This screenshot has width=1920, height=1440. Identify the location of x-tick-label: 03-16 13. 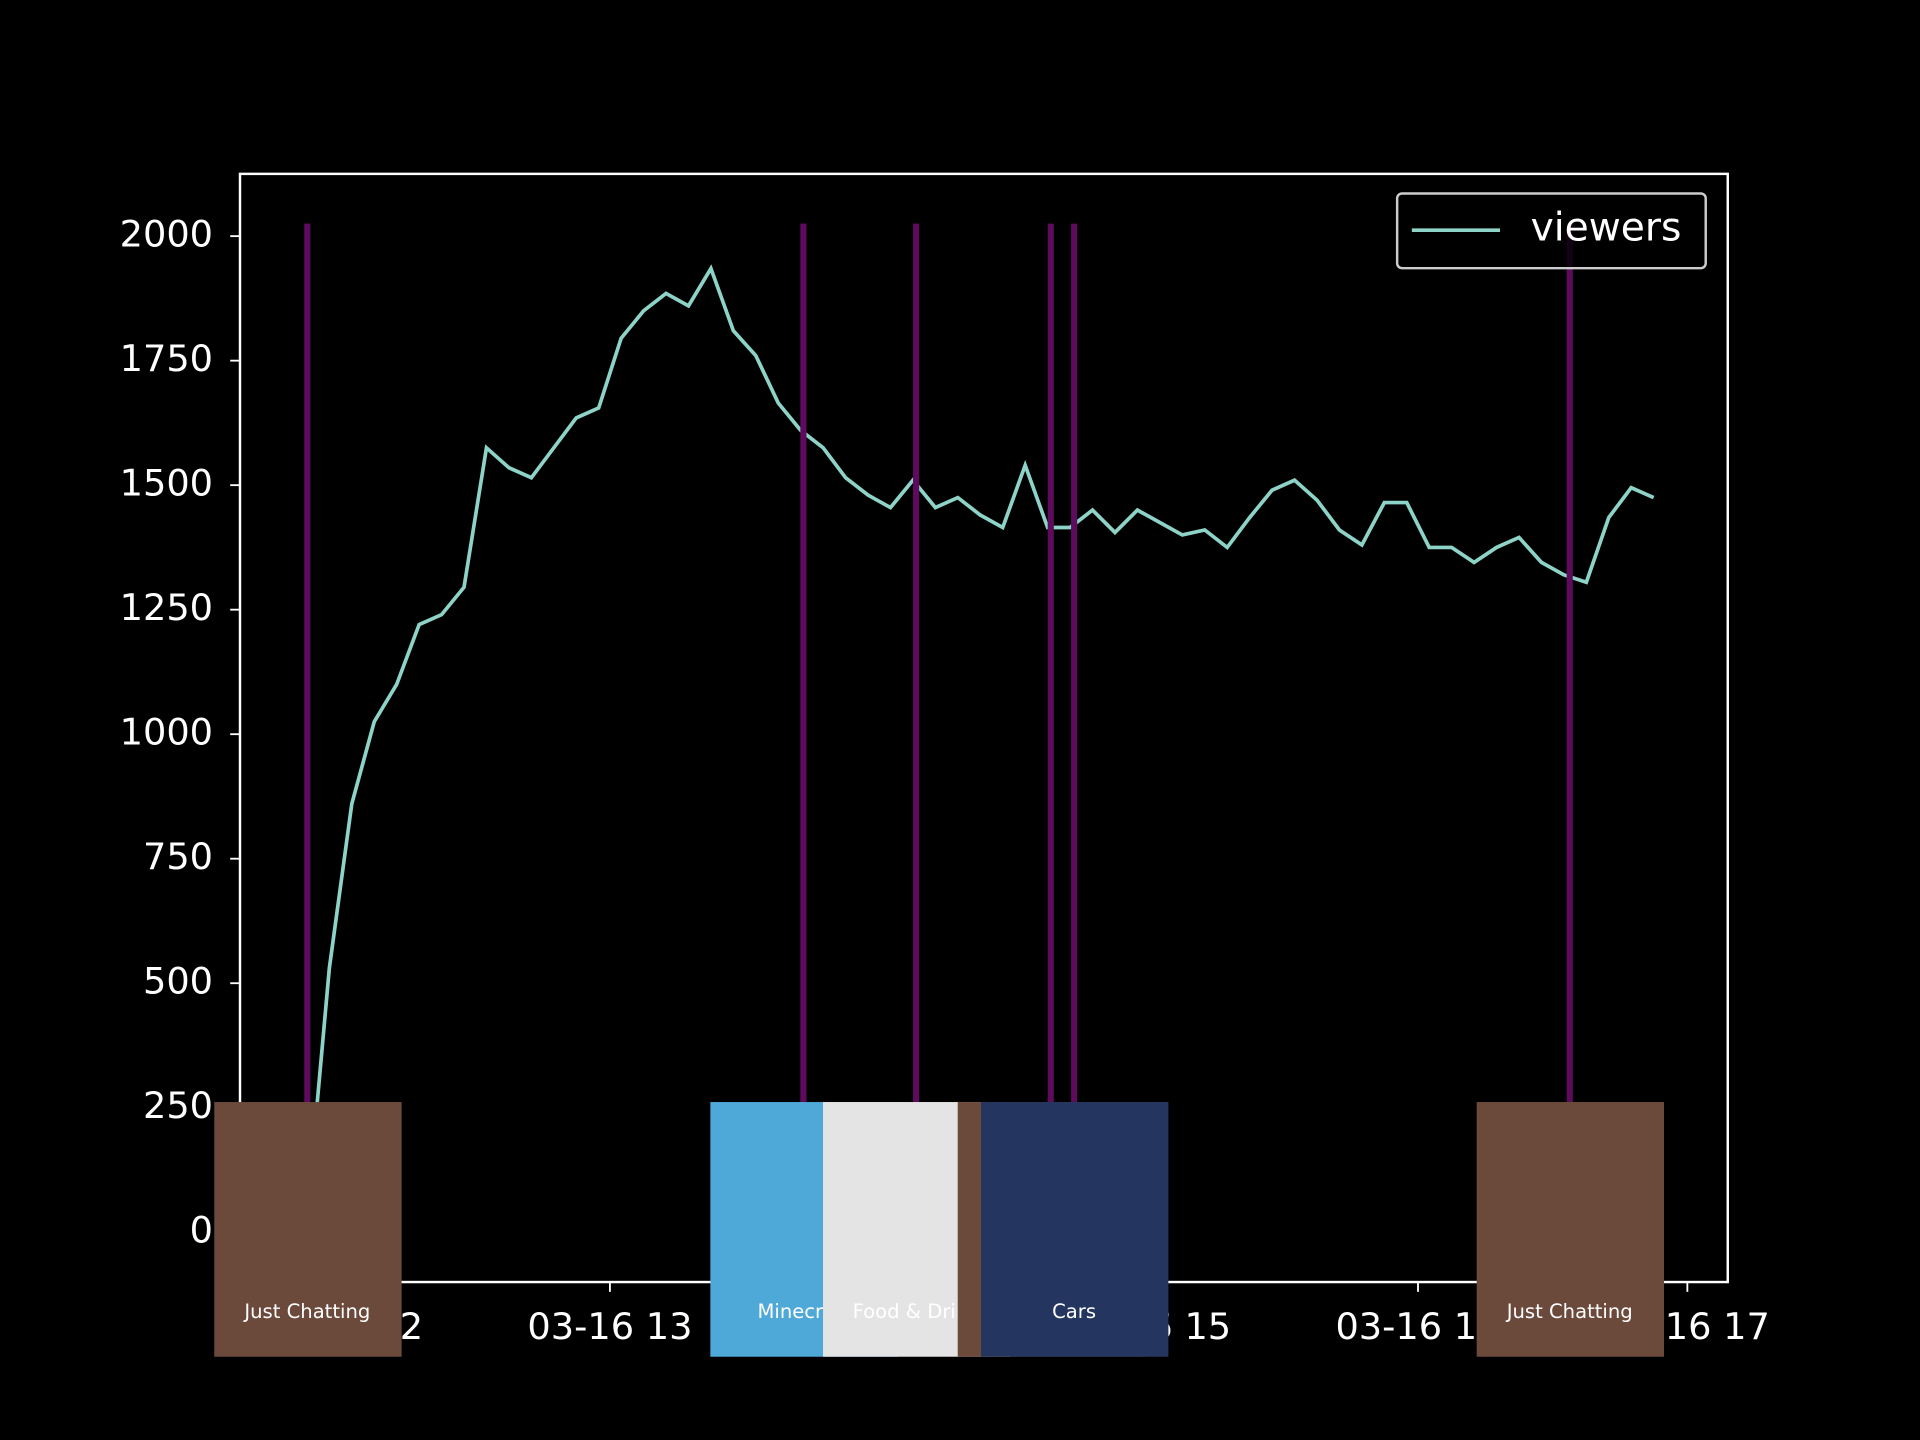
(609, 1326).